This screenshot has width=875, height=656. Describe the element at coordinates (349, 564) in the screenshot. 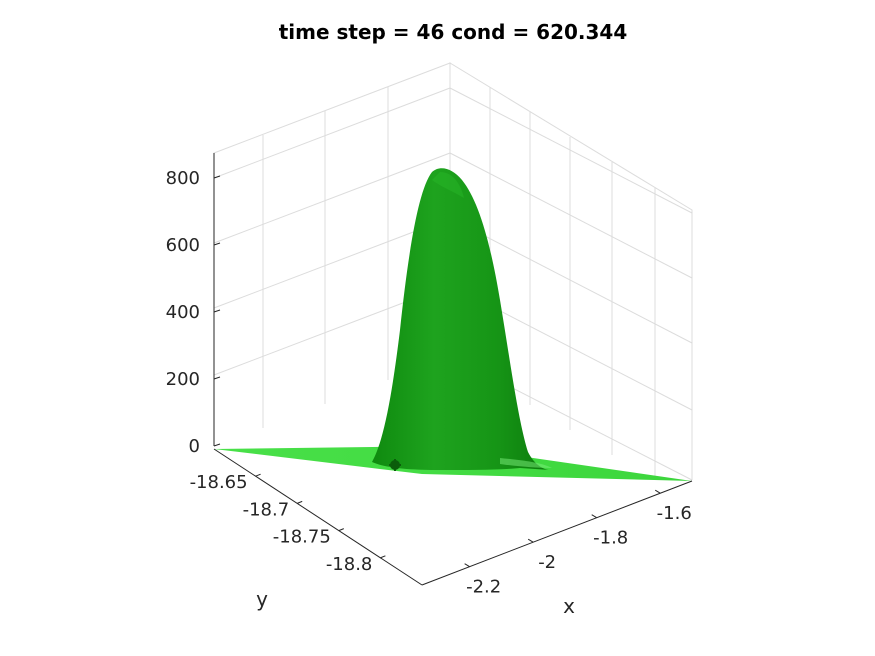

I see `y-tick-label: -18.8` at that location.